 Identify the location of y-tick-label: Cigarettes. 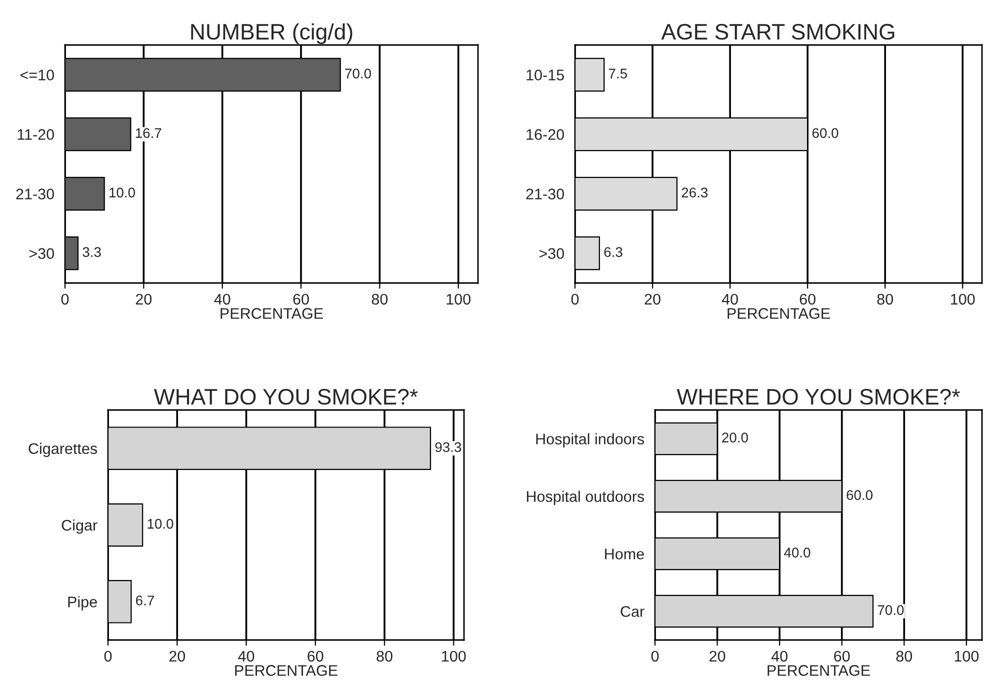
(63, 450).